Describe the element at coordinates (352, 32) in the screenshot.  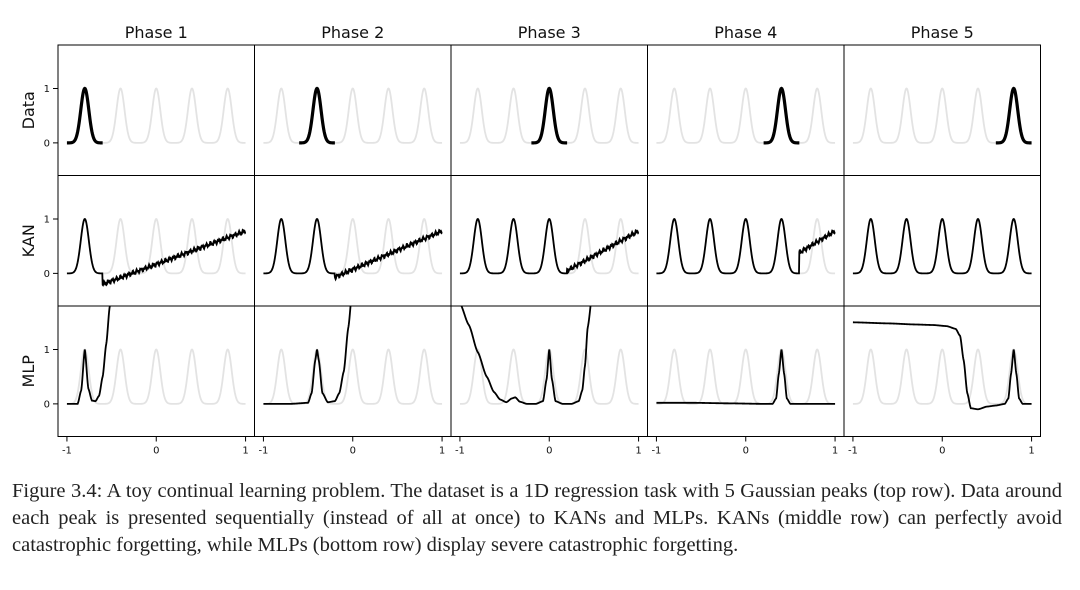
I see `column-title-phase-2: Phase 2` at that location.